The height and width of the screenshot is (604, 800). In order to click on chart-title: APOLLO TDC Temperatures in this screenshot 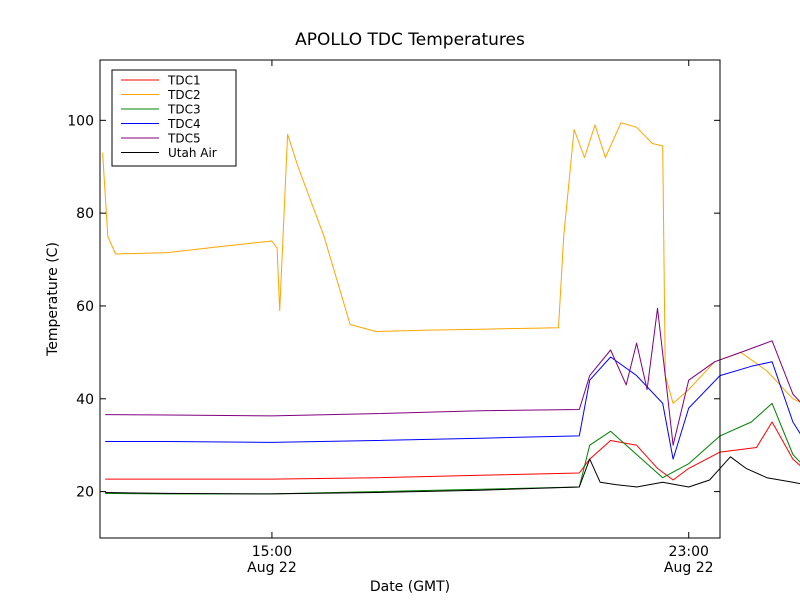, I will do `click(410, 40)`.